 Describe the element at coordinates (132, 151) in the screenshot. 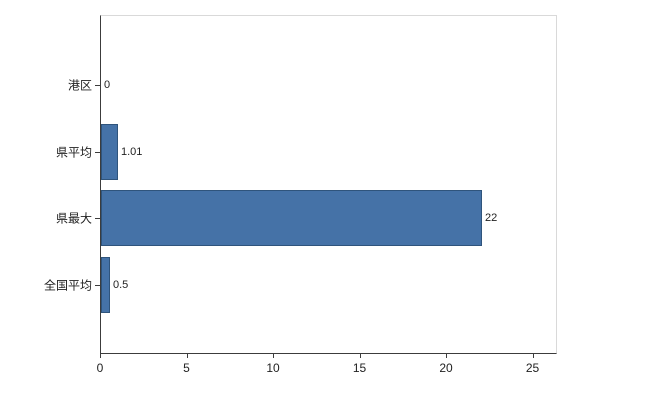

I see `bar-value-label: 1.01` at that location.